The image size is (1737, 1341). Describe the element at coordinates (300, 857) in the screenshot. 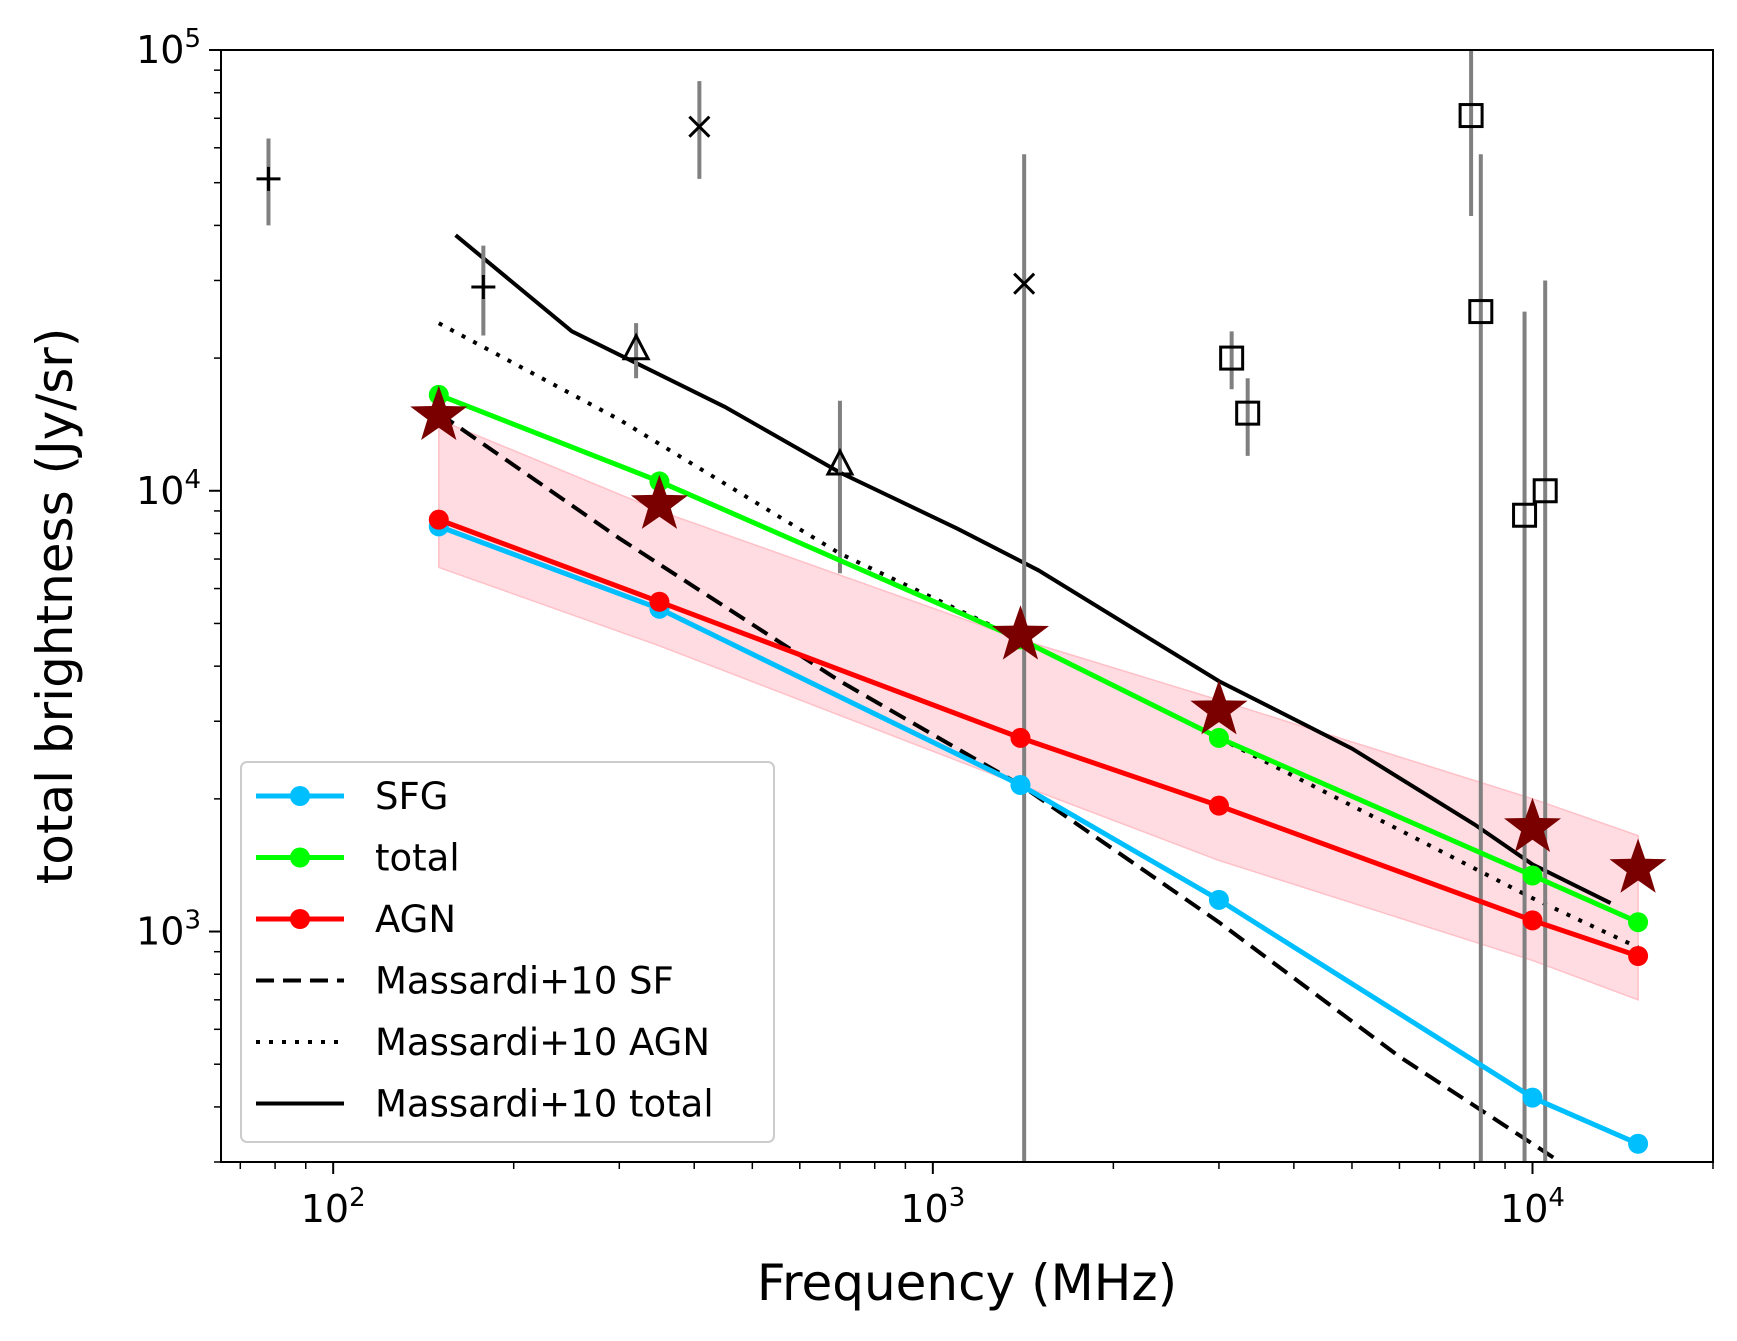

I see `legend-marker-total` at that location.